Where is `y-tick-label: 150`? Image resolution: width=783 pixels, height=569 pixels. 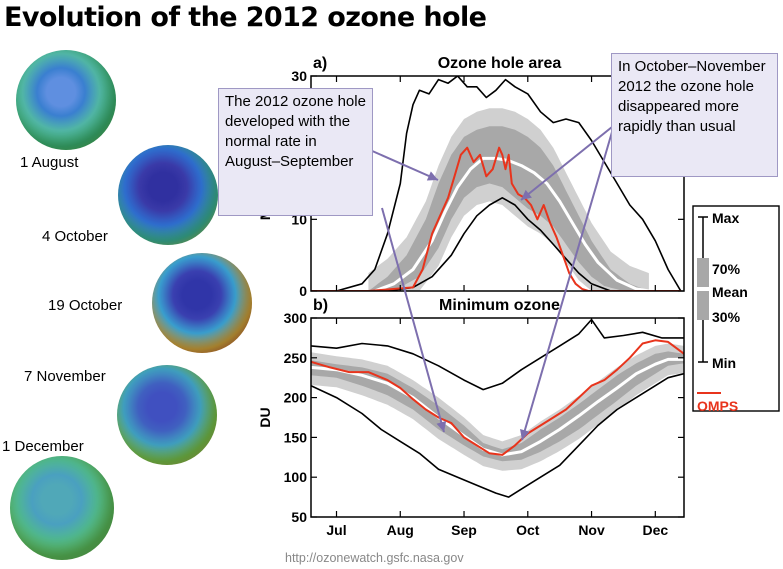 y-tick-label: 150 is located at coordinates (296, 437).